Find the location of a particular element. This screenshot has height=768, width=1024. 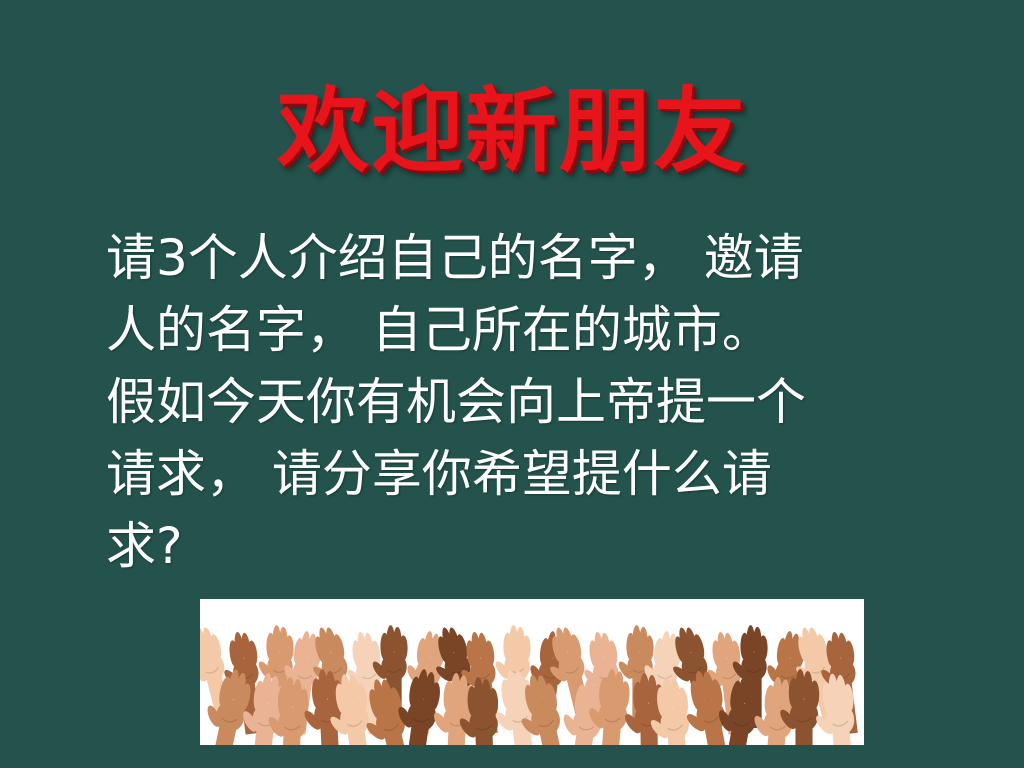

raised-hands-illustration is located at coordinates (529, 685).